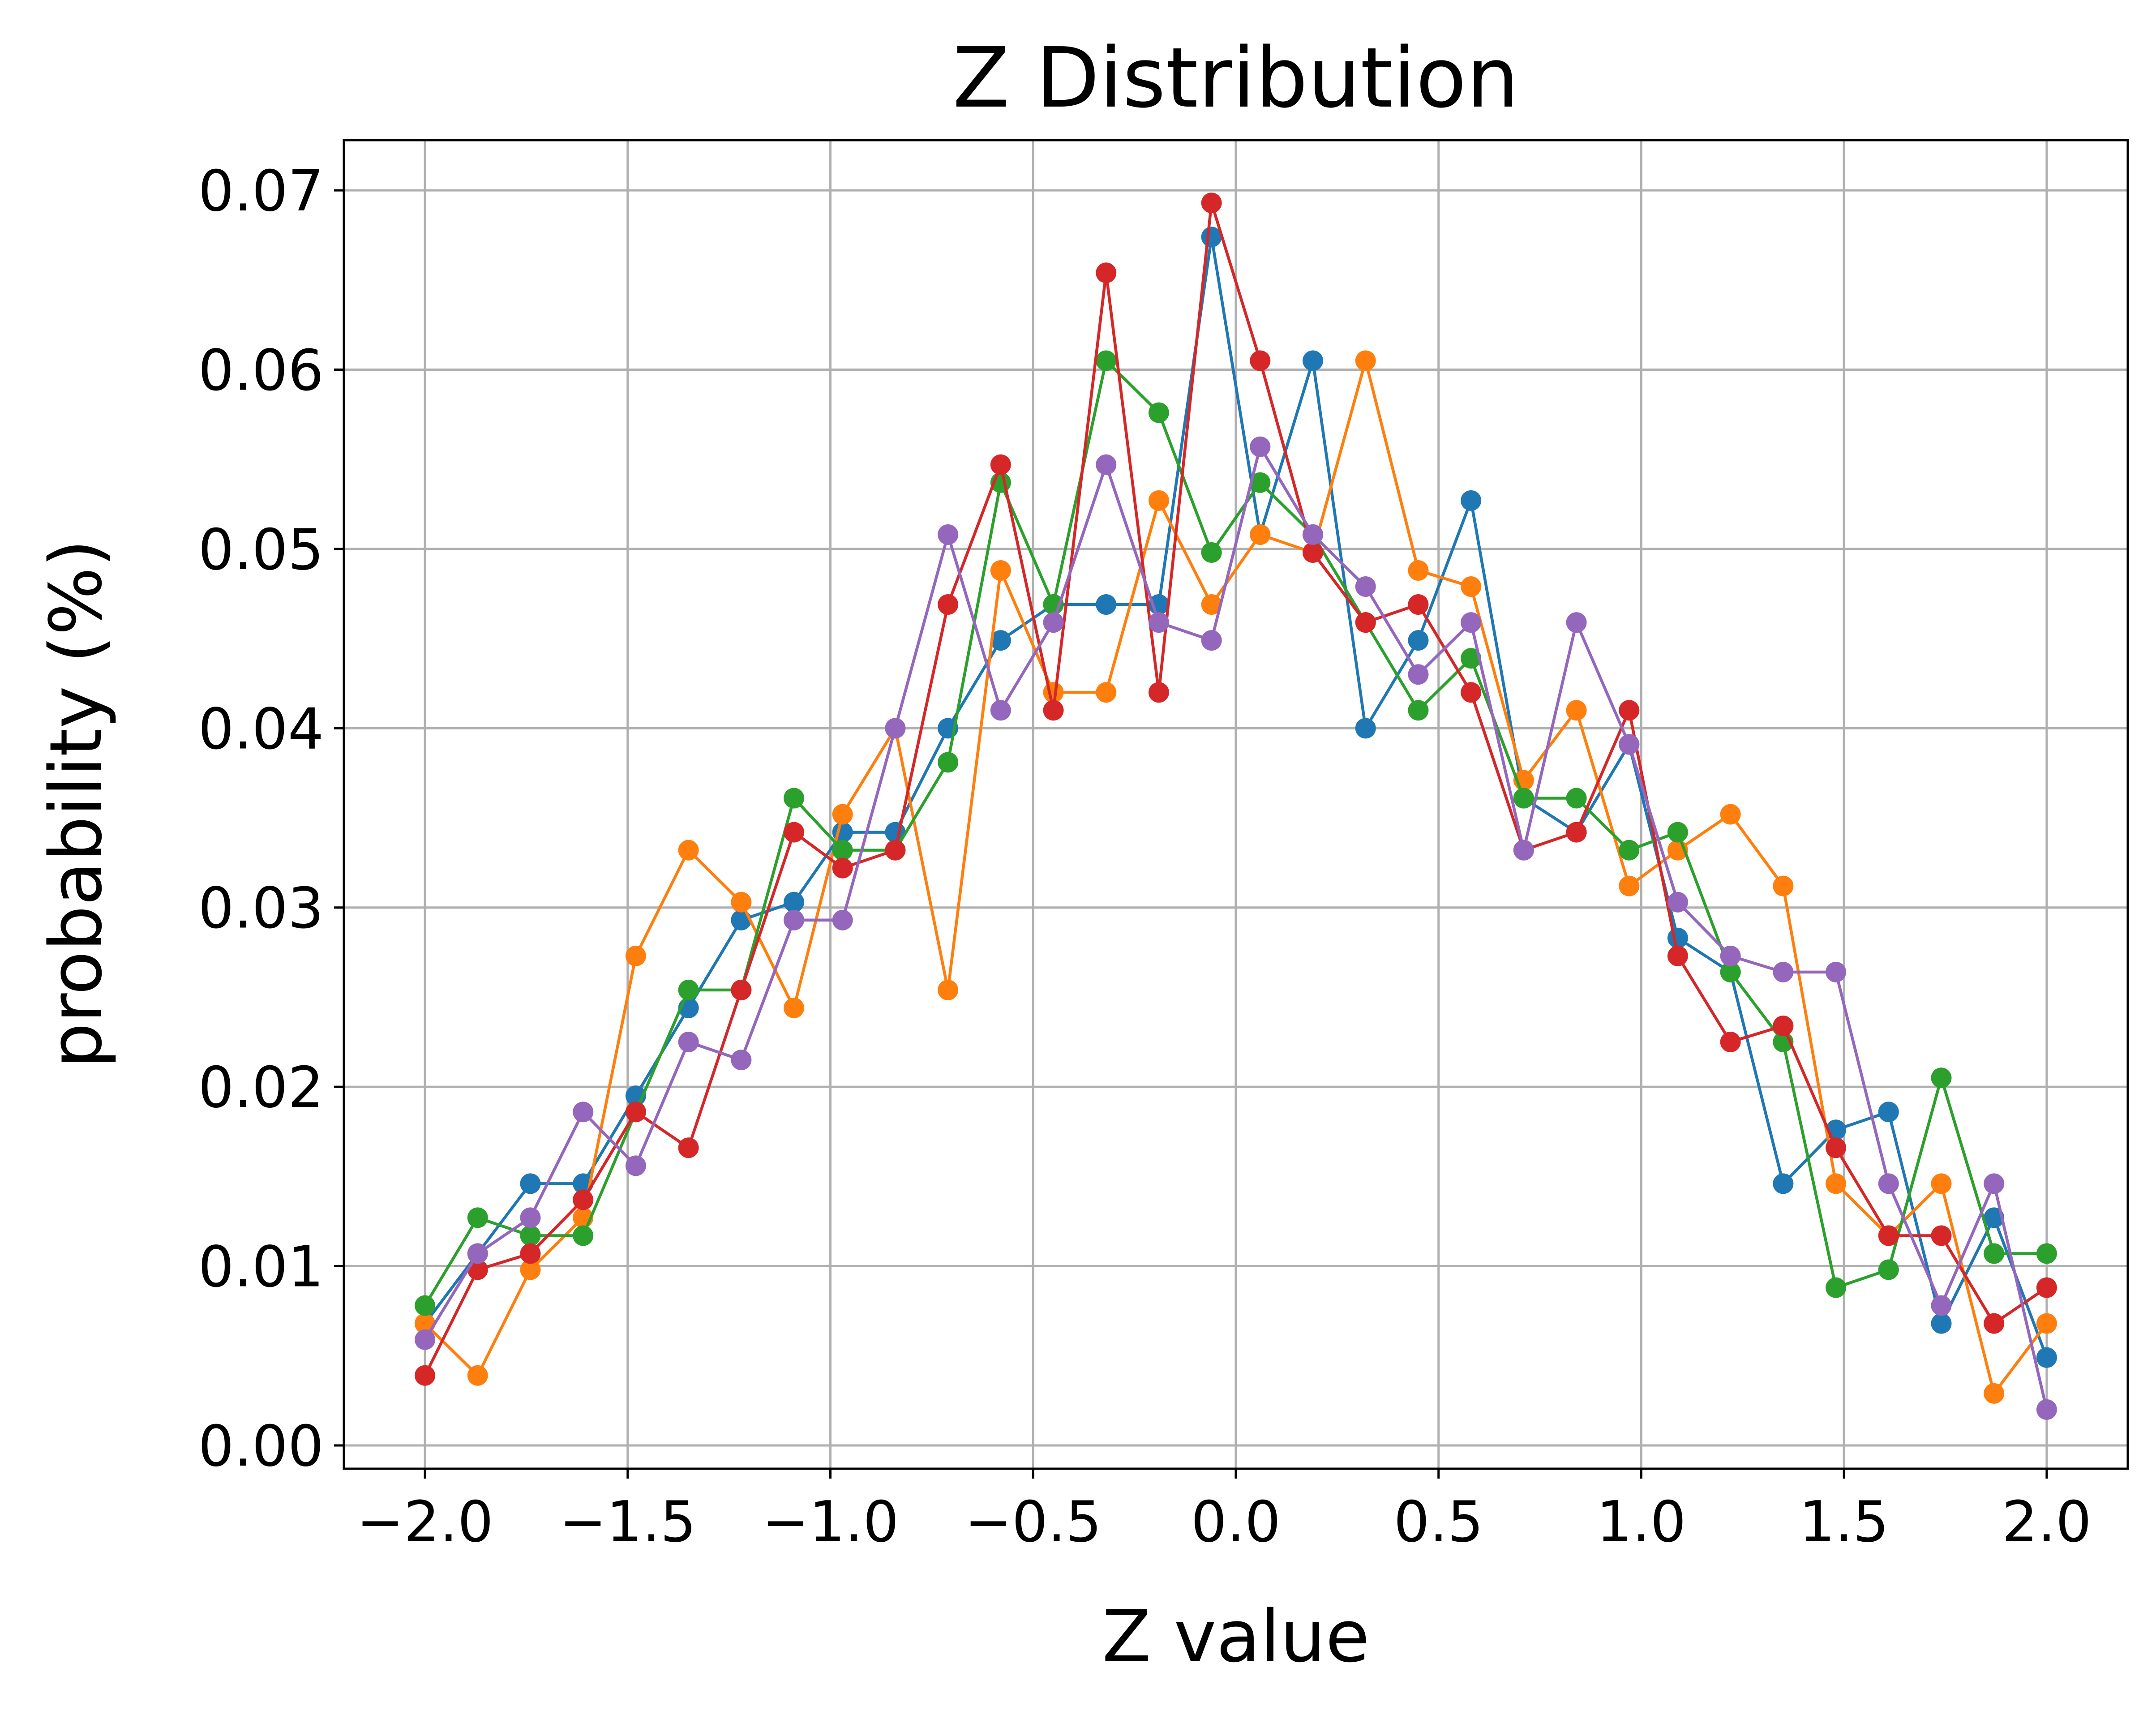  Describe the element at coordinates (76, 803) in the screenshot. I see `y-axis-label: probability (%)` at that location.